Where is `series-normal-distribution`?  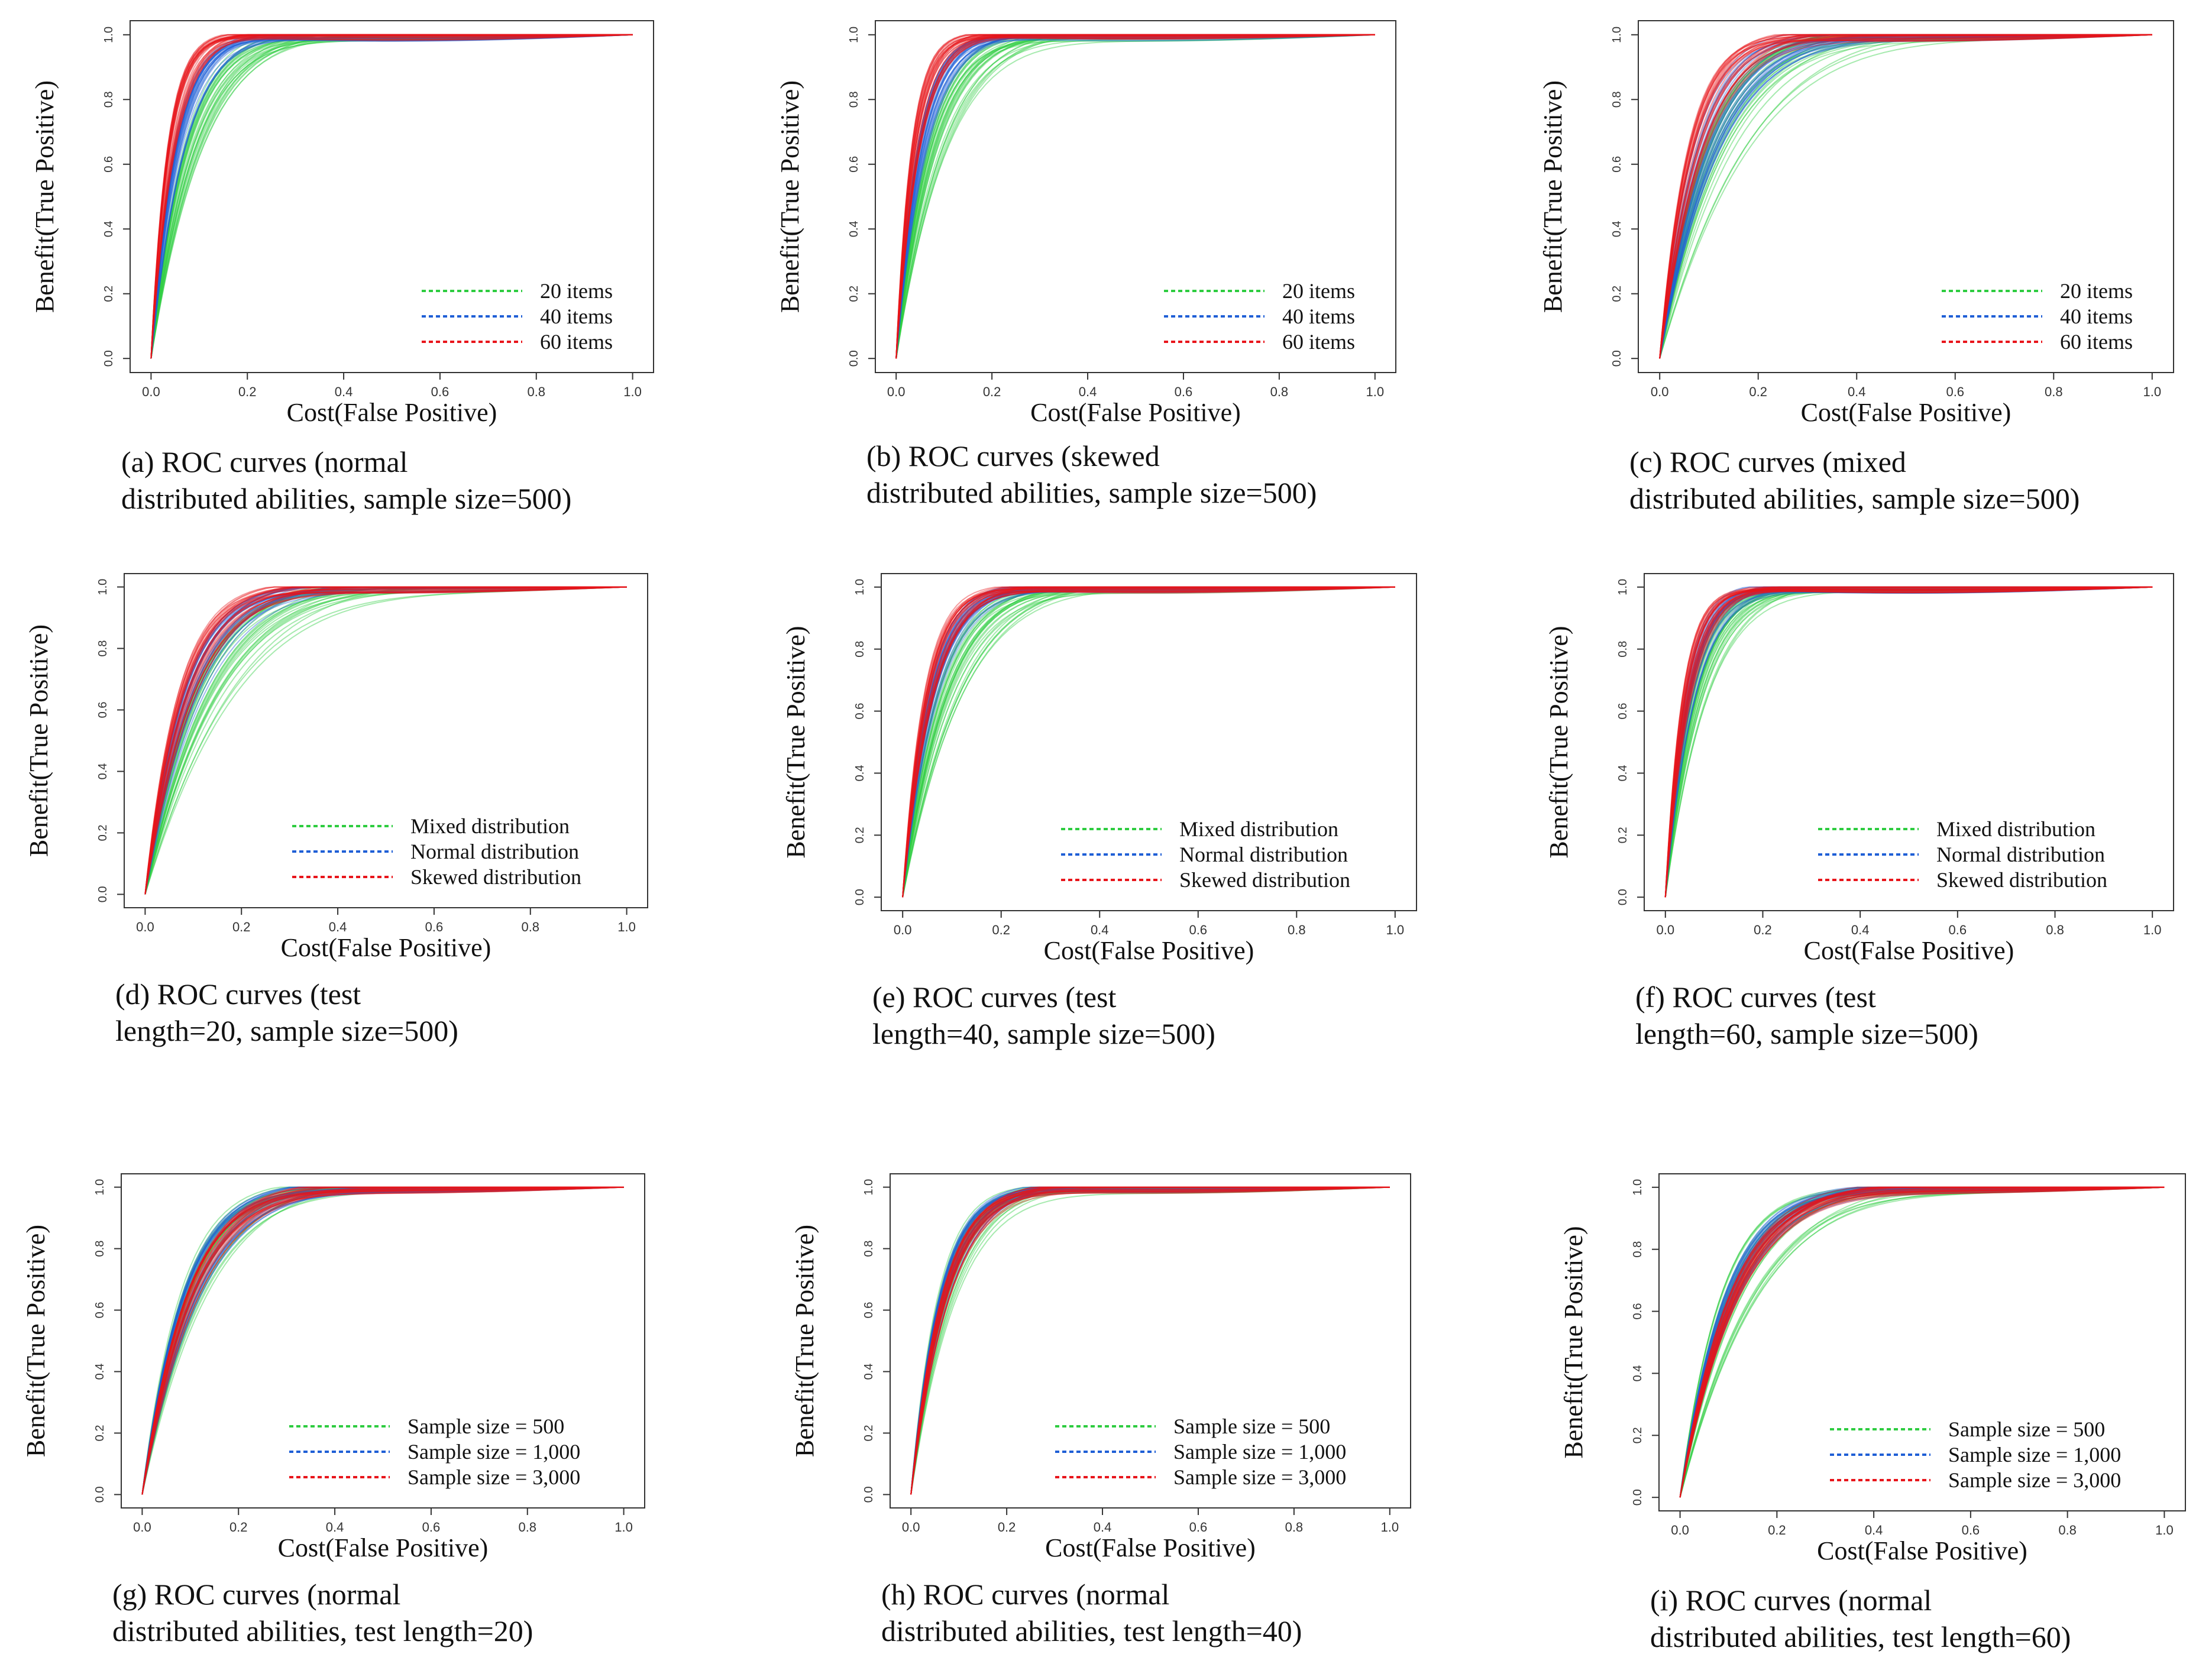 series-normal-distribution is located at coordinates (1909, 742).